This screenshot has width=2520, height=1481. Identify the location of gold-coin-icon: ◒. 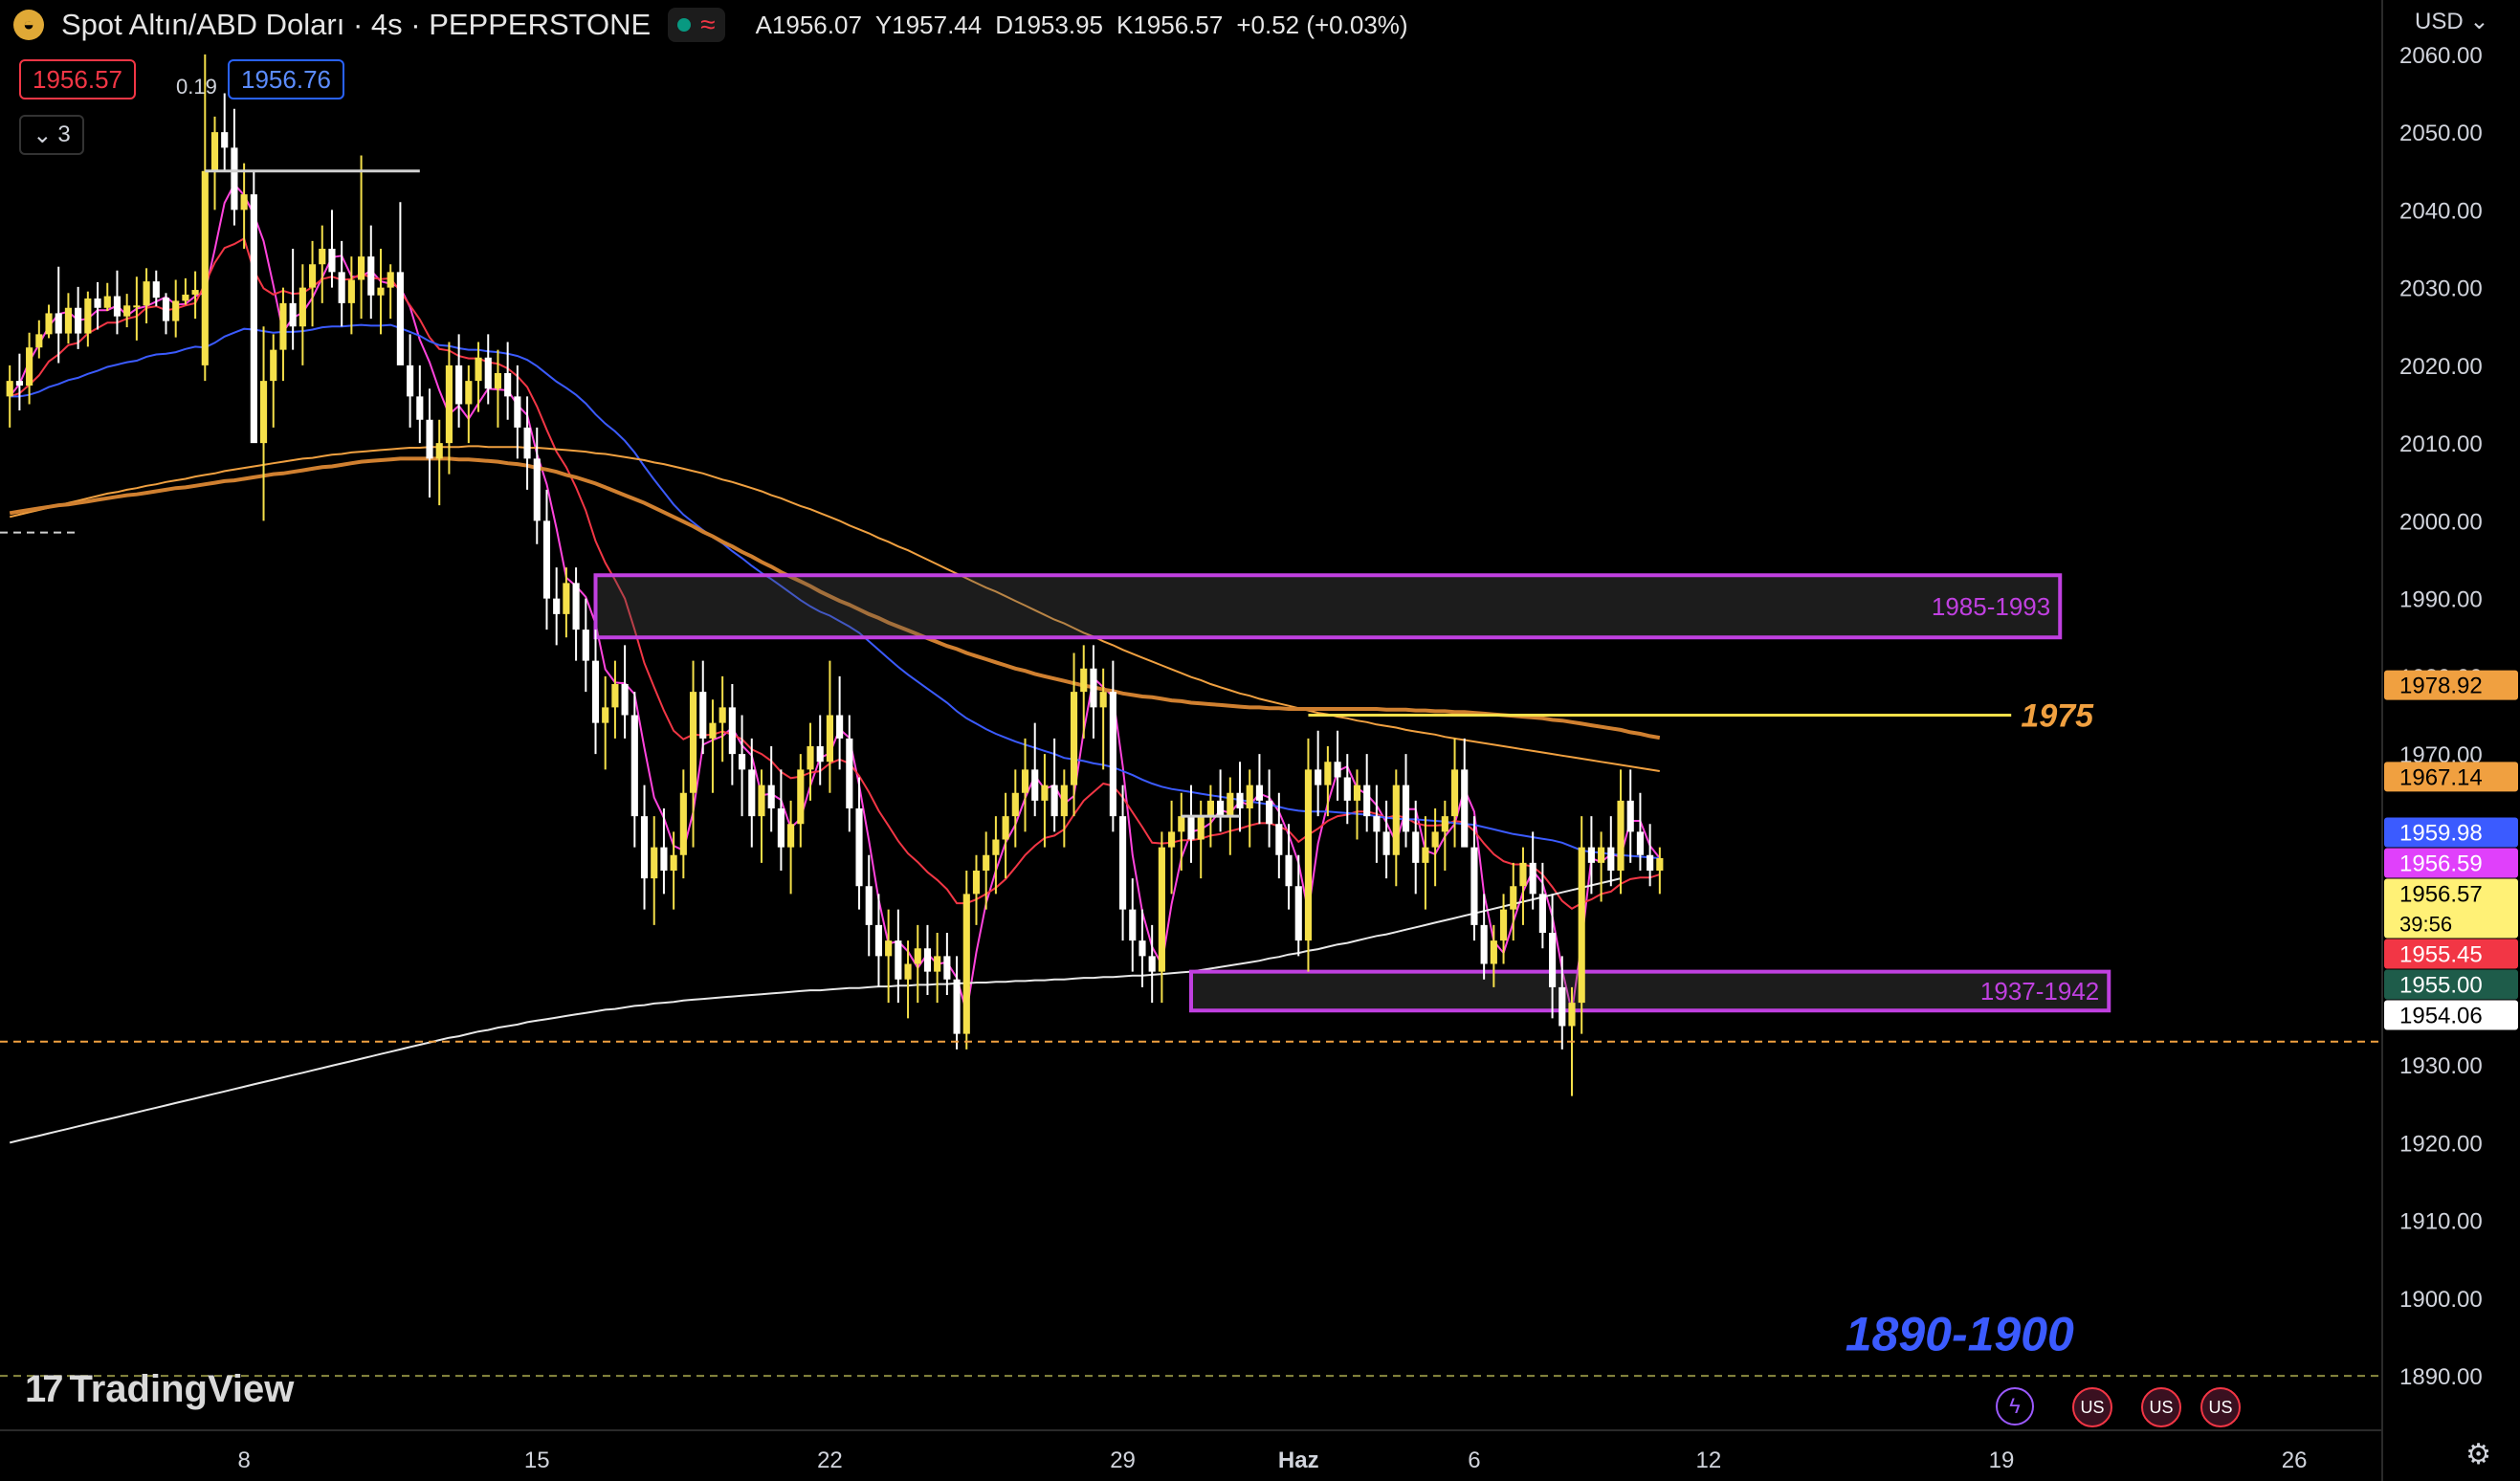
(28, 25).